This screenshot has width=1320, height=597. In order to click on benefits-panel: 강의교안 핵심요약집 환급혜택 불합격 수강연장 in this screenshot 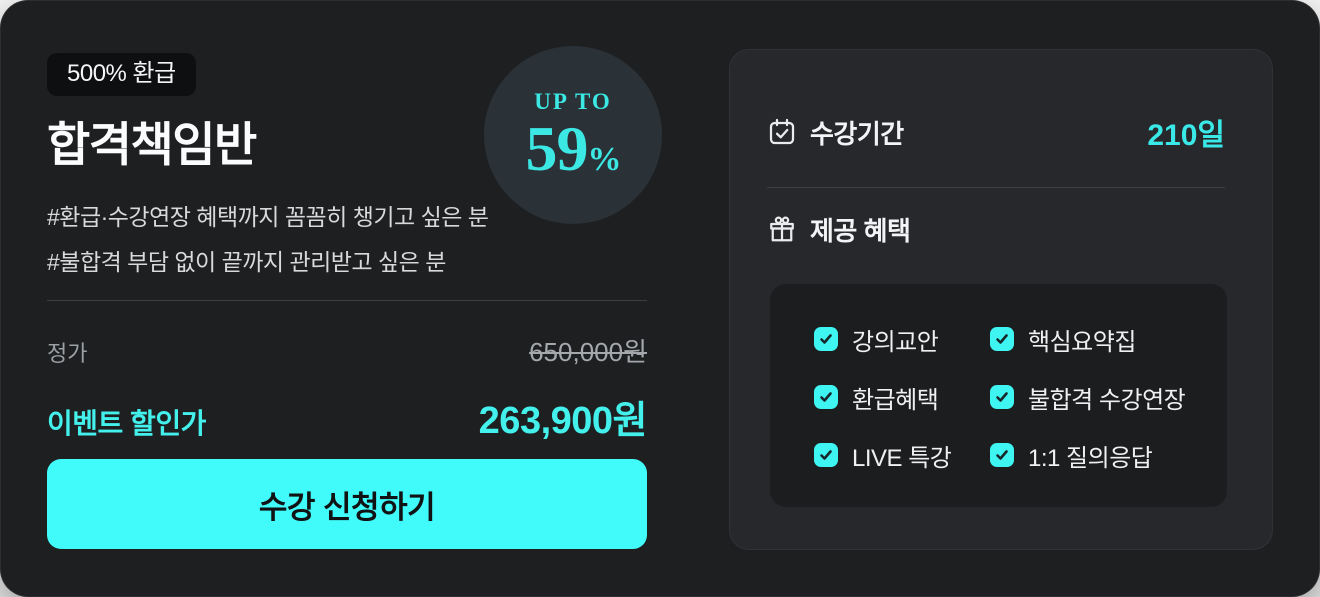, I will do `click(998, 395)`.